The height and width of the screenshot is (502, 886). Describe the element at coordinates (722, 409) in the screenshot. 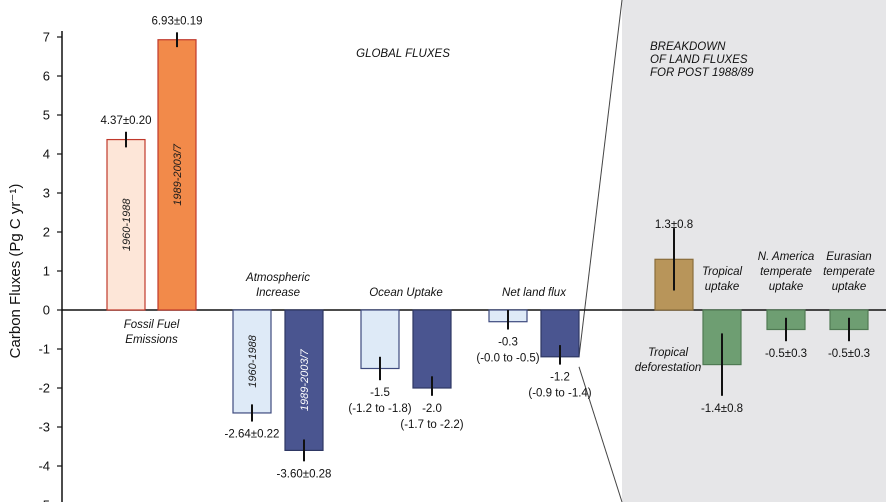

I see `value-label: -1.4±0.8` at that location.